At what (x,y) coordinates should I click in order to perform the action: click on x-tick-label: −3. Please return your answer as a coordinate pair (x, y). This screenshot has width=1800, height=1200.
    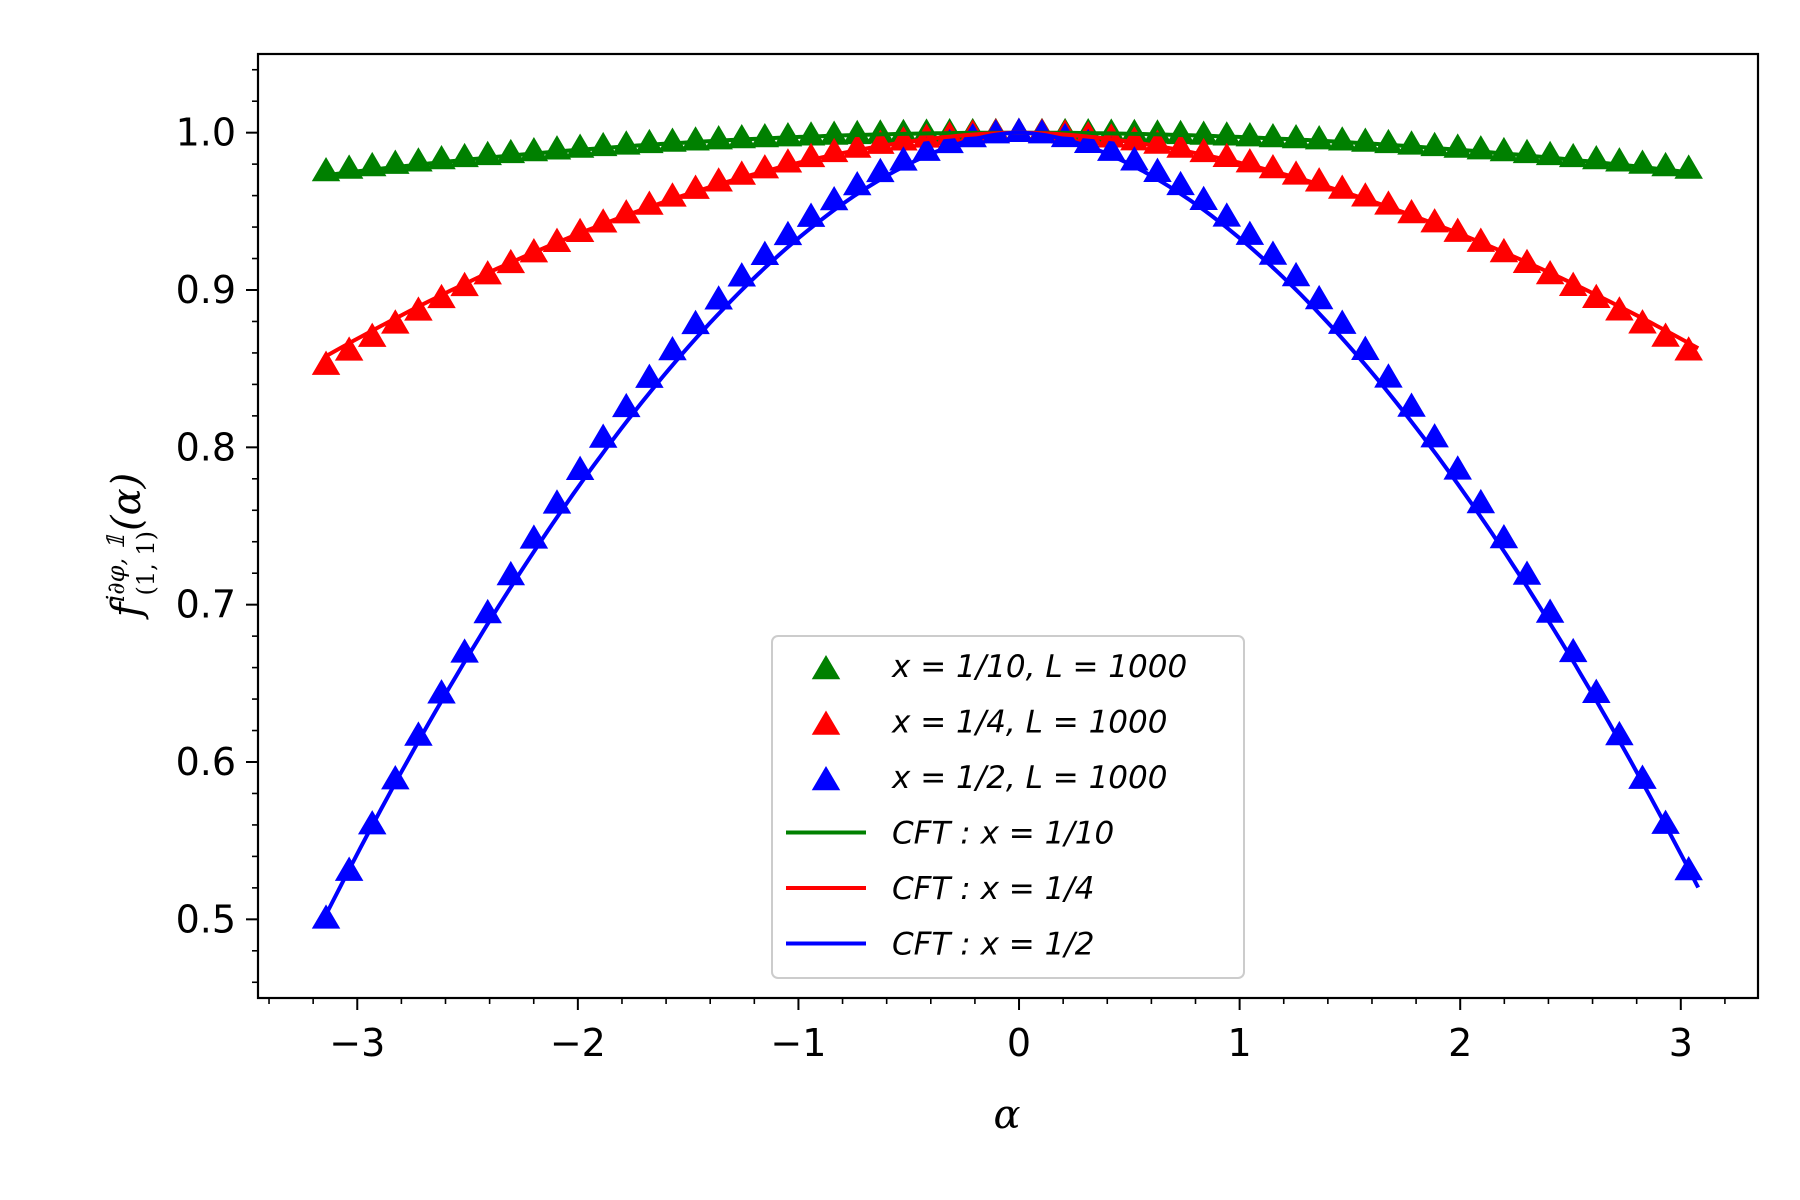
    Looking at the image, I should click on (357, 1043).